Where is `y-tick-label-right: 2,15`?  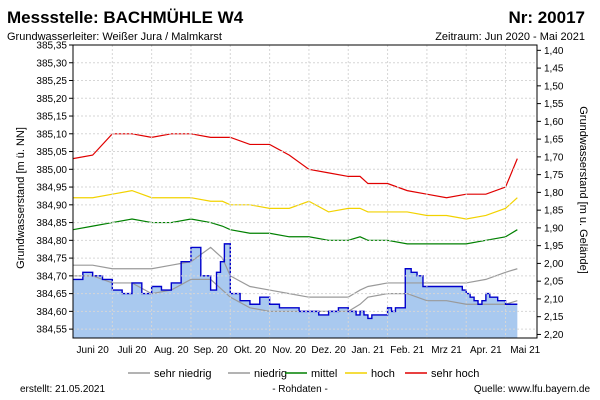
y-tick-label-right: 2,15 is located at coordinates (554, 317).